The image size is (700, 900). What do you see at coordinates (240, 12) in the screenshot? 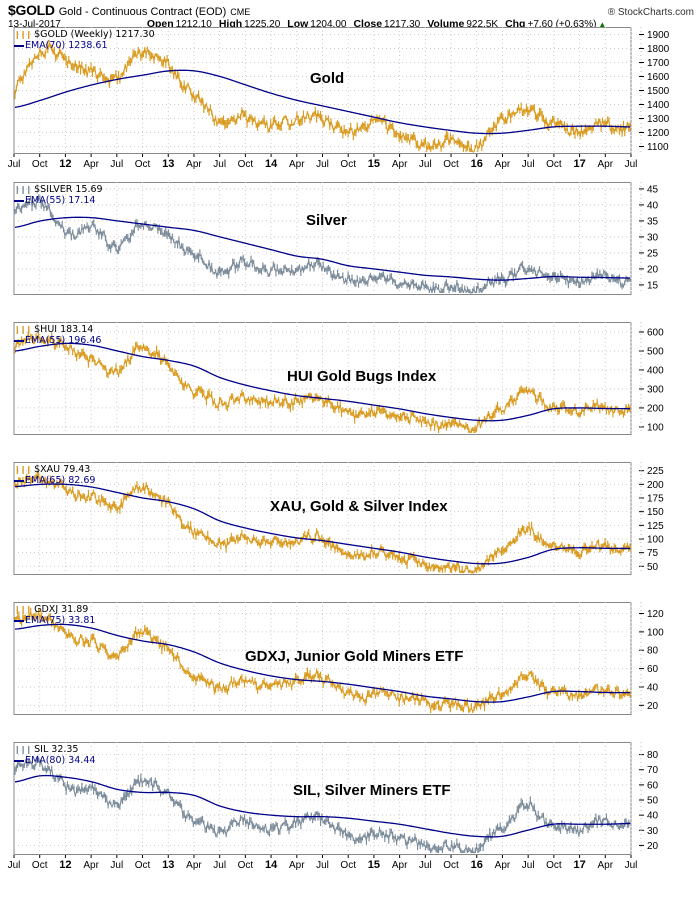
I see `exchange-label: CME` at bounding box center [240, 12].